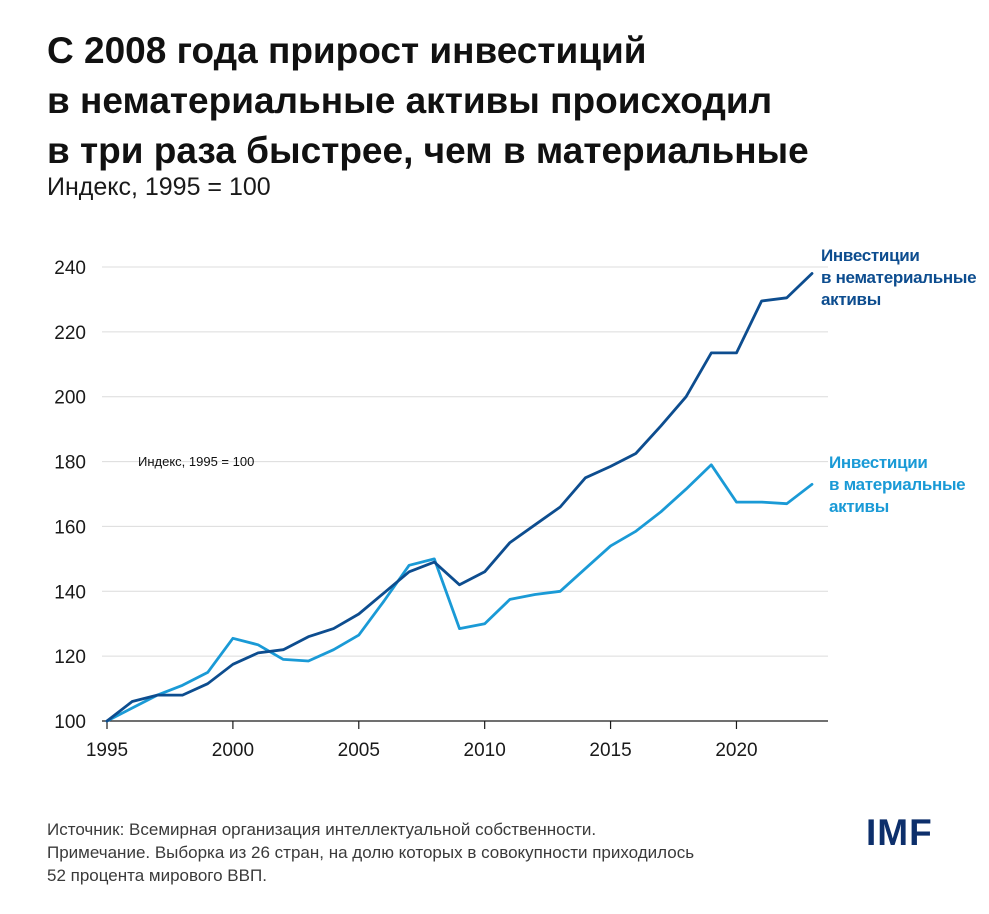 The height and width of the screenshot is (914, 989). Describe the element at coordinates (410, 100) in the screenshot. I see `title-line-2: в нематериальные активы происходил` at that location.